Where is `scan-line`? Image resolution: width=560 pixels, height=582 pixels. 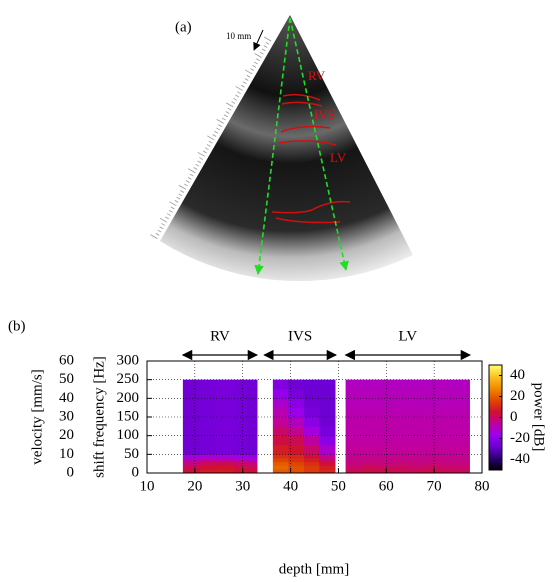 scan-line is located at coordinates (319, 144).